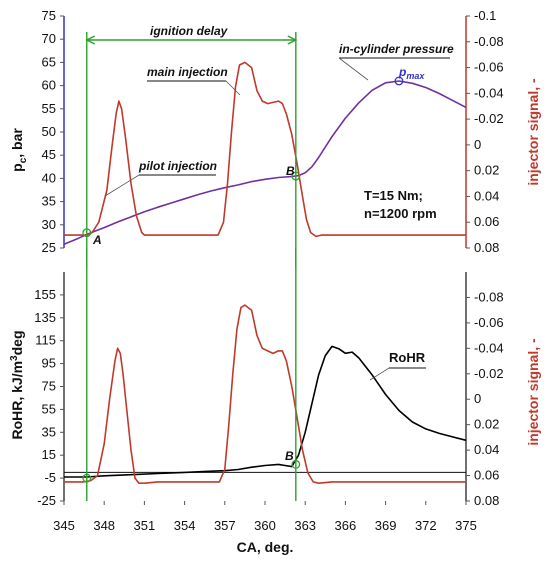 The image size is (550, 563). Describe the element at coordinates (407, 357) in the screenshot. I see `rohr-label: RoHR` at that location.